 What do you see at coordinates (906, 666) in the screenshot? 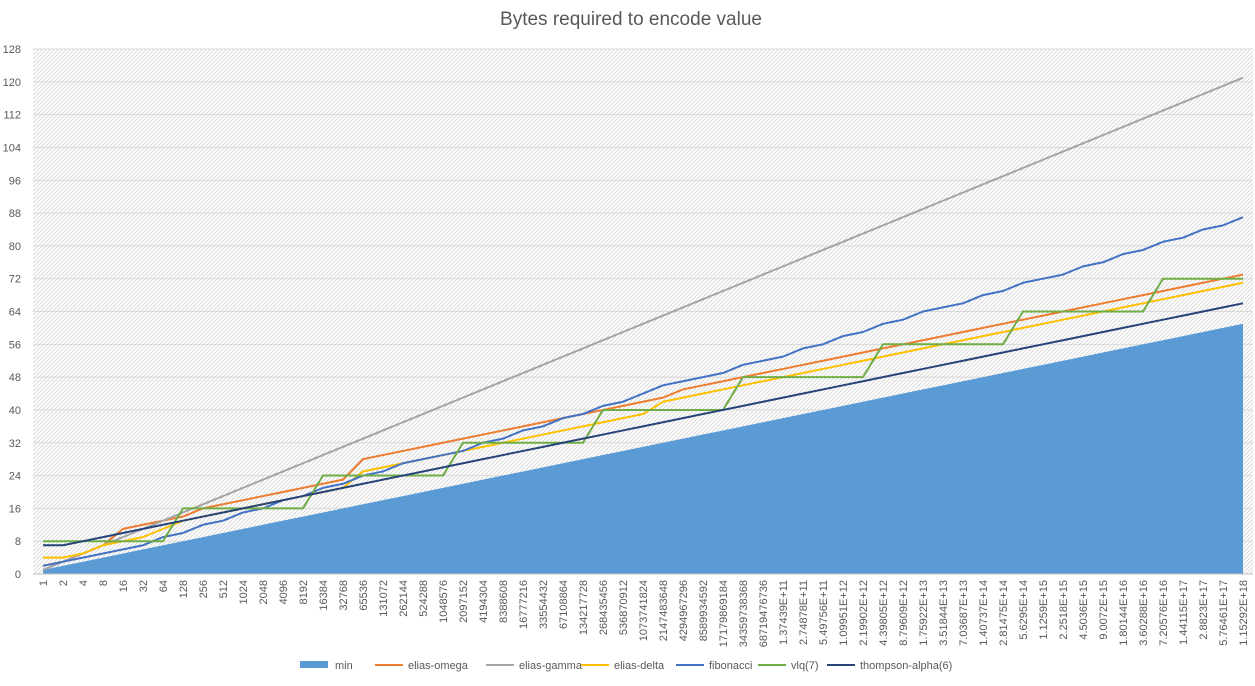
I see `legend-label: thompson-alpha(6)` at bounding box center [906, 666].